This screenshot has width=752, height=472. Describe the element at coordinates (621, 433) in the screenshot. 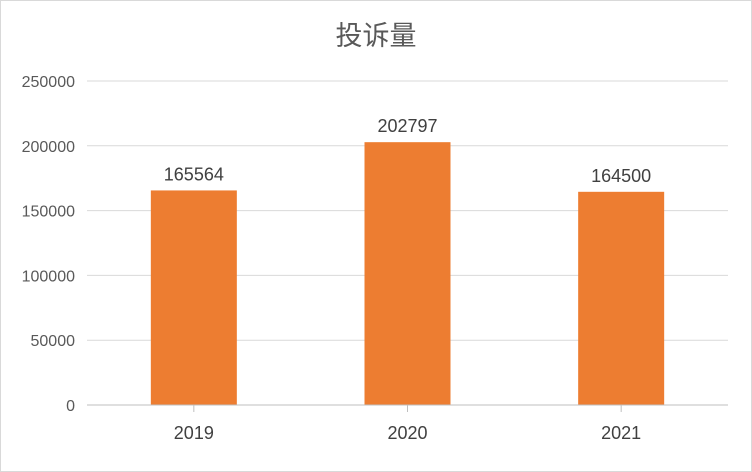

I see `x-tick-label: 2021` at that location.